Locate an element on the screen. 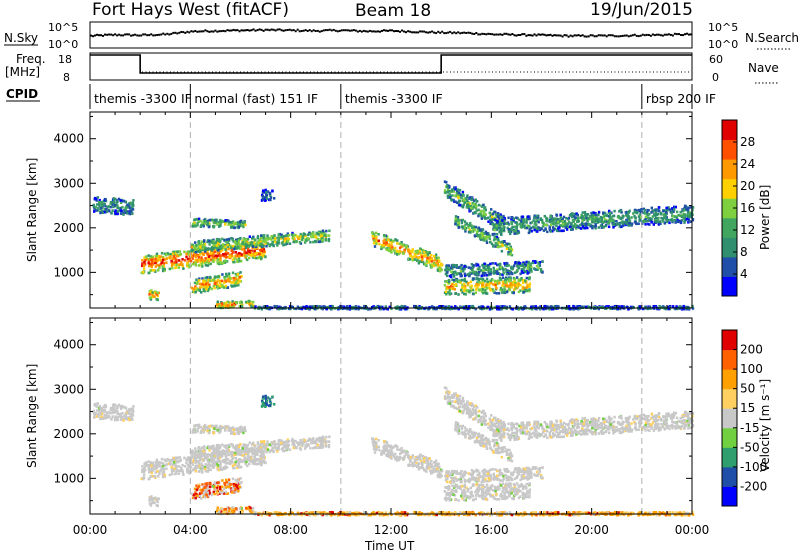  freq-panel: Freq. [MHz] 18 8 60 0 Nave is located at coordinates (392, 68).